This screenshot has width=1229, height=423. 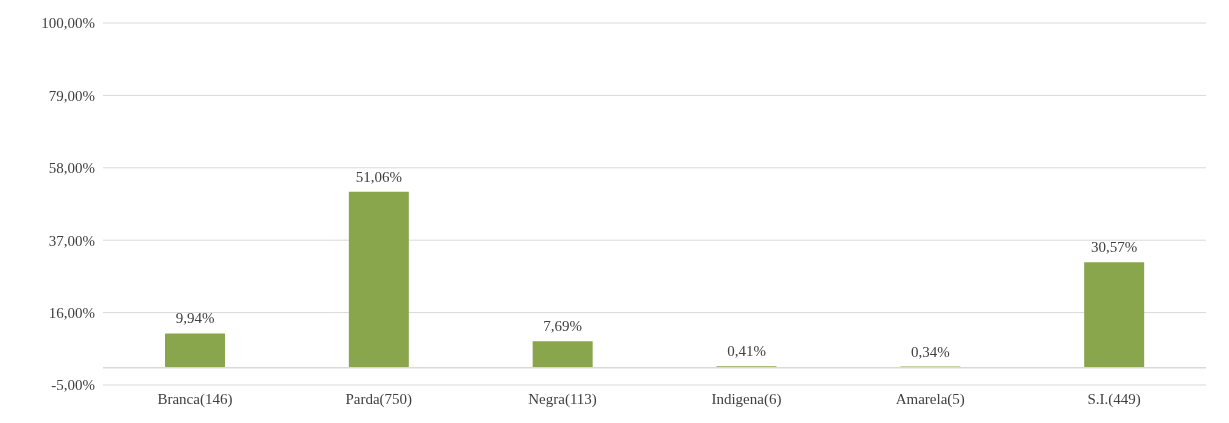 What do you see at coordinates (73, 385) in the screenshot?
I see `y-tick-label: -5,00%` at bounding box center [73, 385].